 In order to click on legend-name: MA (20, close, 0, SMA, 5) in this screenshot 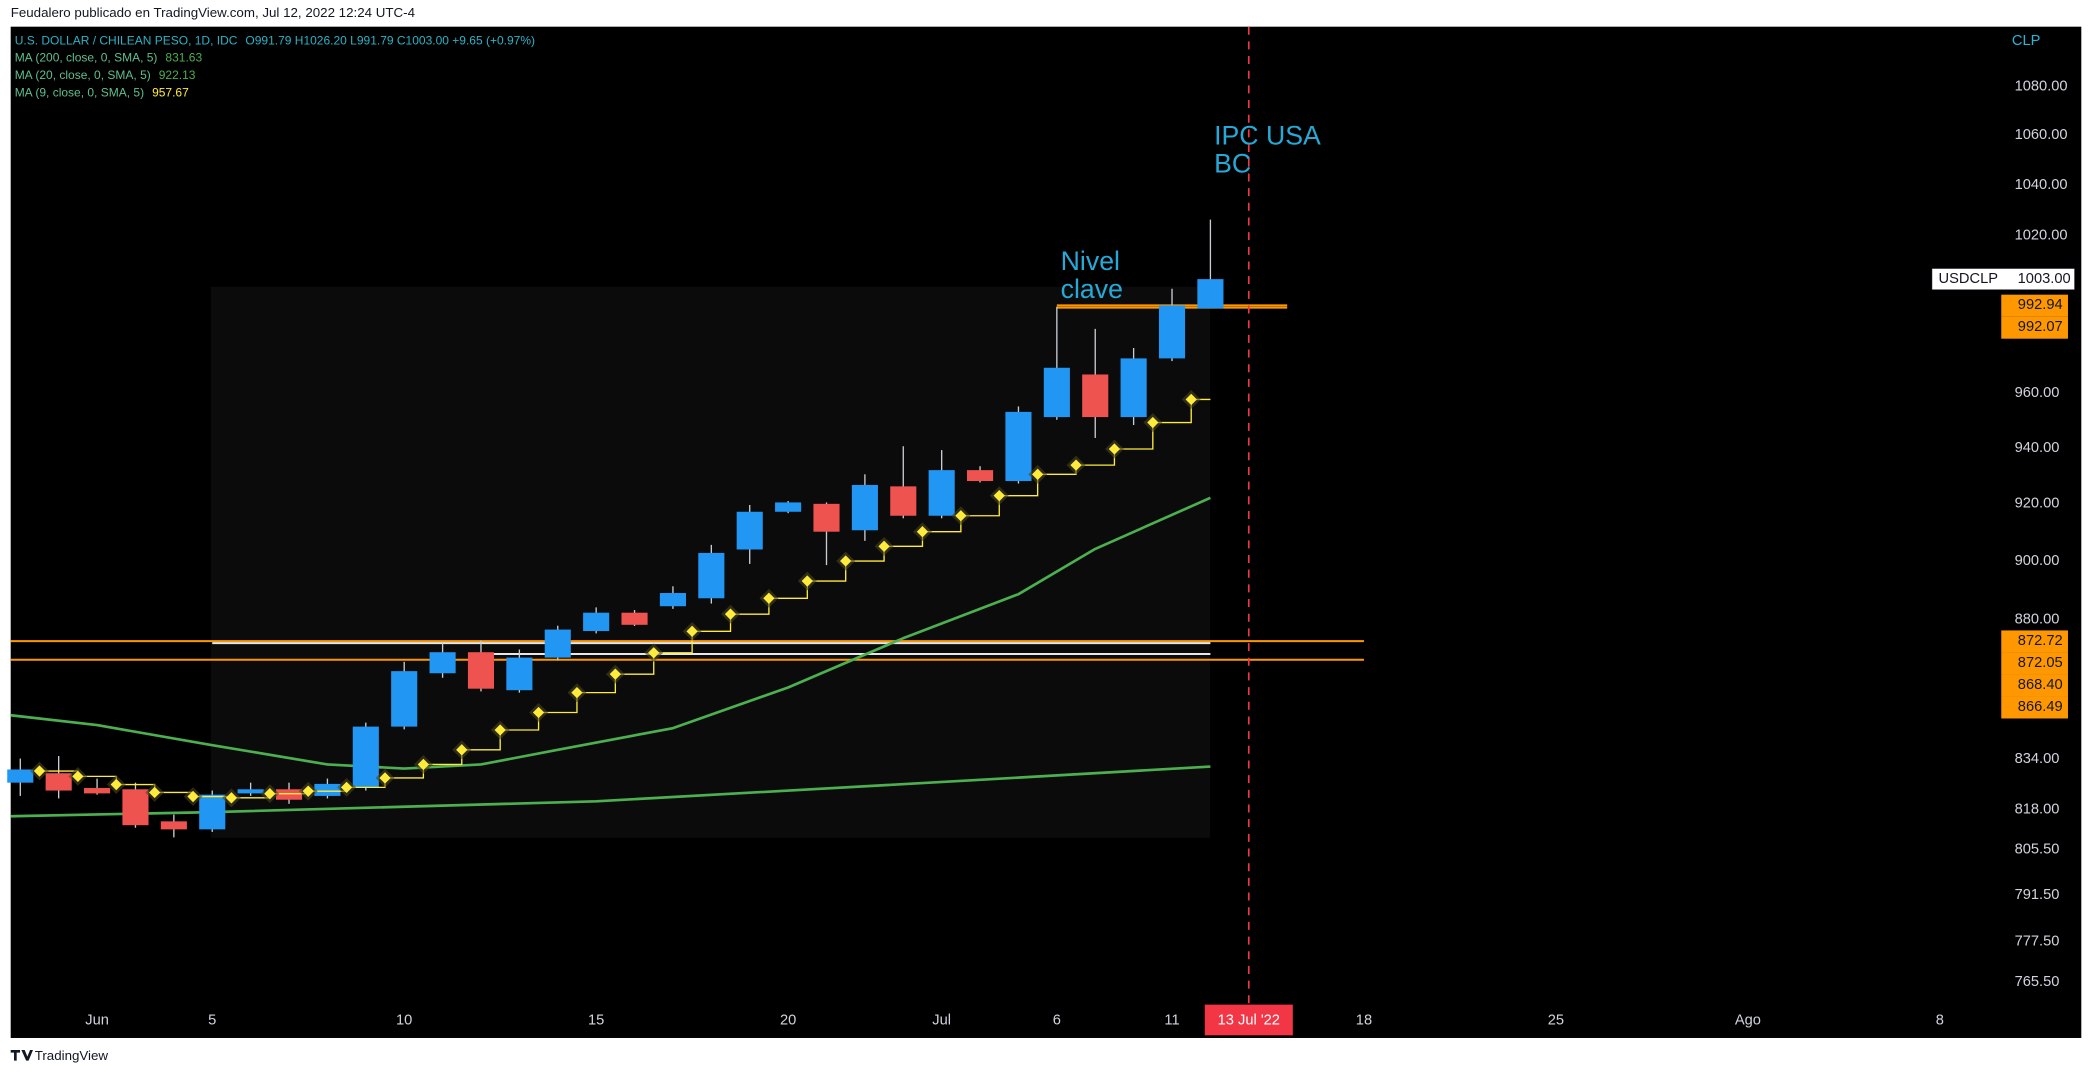, I will do `click(83, 75)`.